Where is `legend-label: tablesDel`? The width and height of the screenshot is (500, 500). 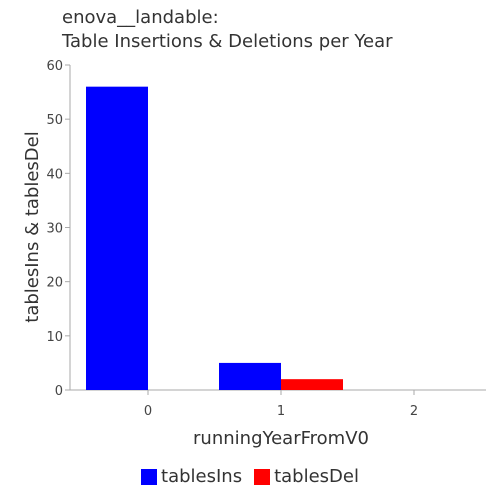 legend-label: tablesDel is located at coordinates (316, 476).